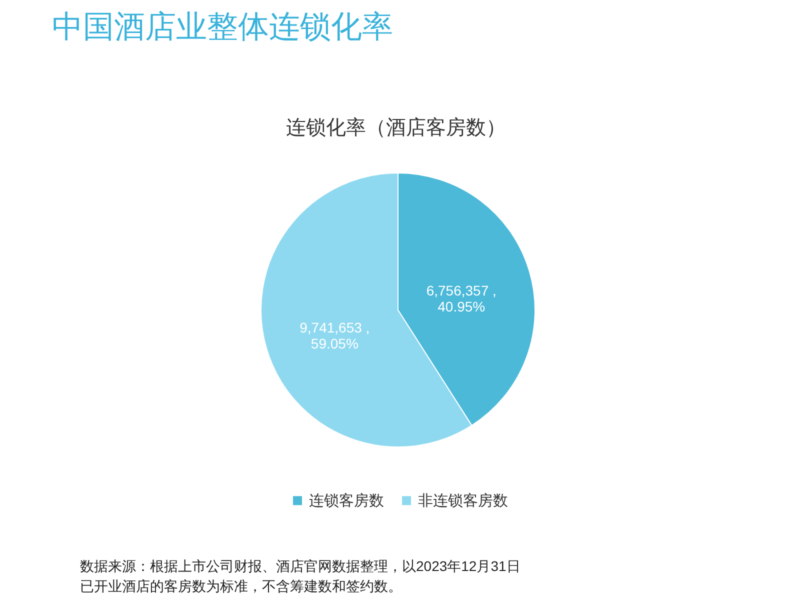 This screenshot has width=802, height=614. I want to click on legend-label: 连锁客房数, so click(346, 501).